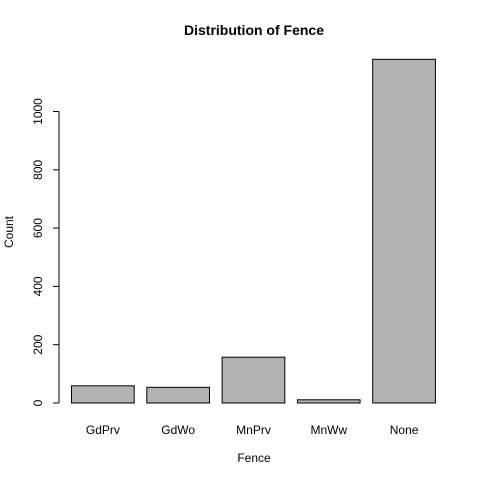  I want to click on x-axis-tick-labels: GdPrv GdWo MnPrv MnWw None, so click(252, 430).